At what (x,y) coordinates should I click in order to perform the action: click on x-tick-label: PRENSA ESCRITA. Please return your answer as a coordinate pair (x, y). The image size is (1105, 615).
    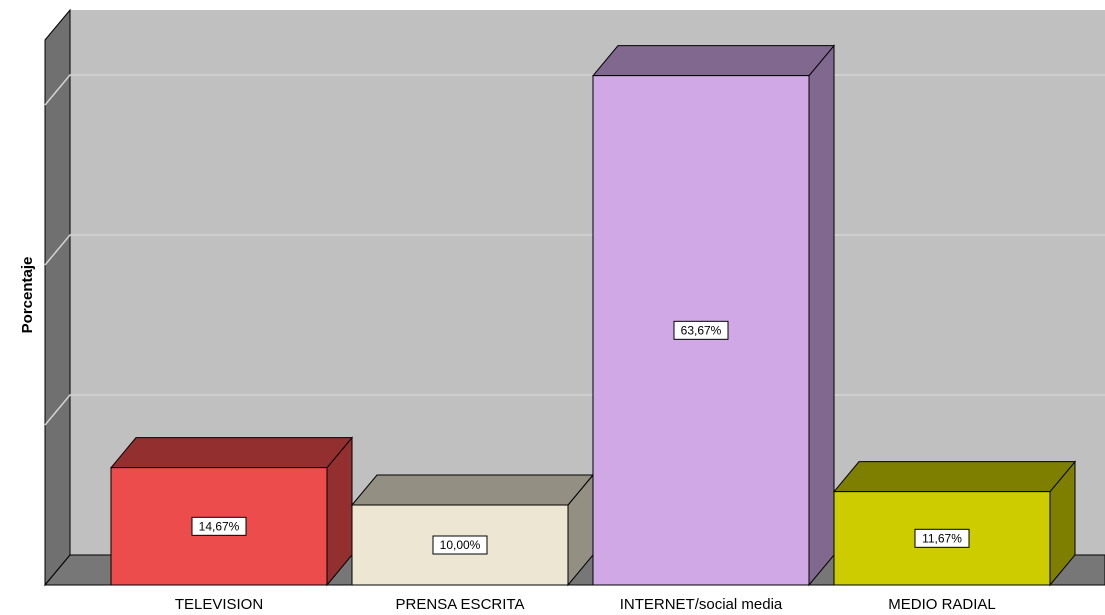
    Looking at the image, I should click on (460, 604).